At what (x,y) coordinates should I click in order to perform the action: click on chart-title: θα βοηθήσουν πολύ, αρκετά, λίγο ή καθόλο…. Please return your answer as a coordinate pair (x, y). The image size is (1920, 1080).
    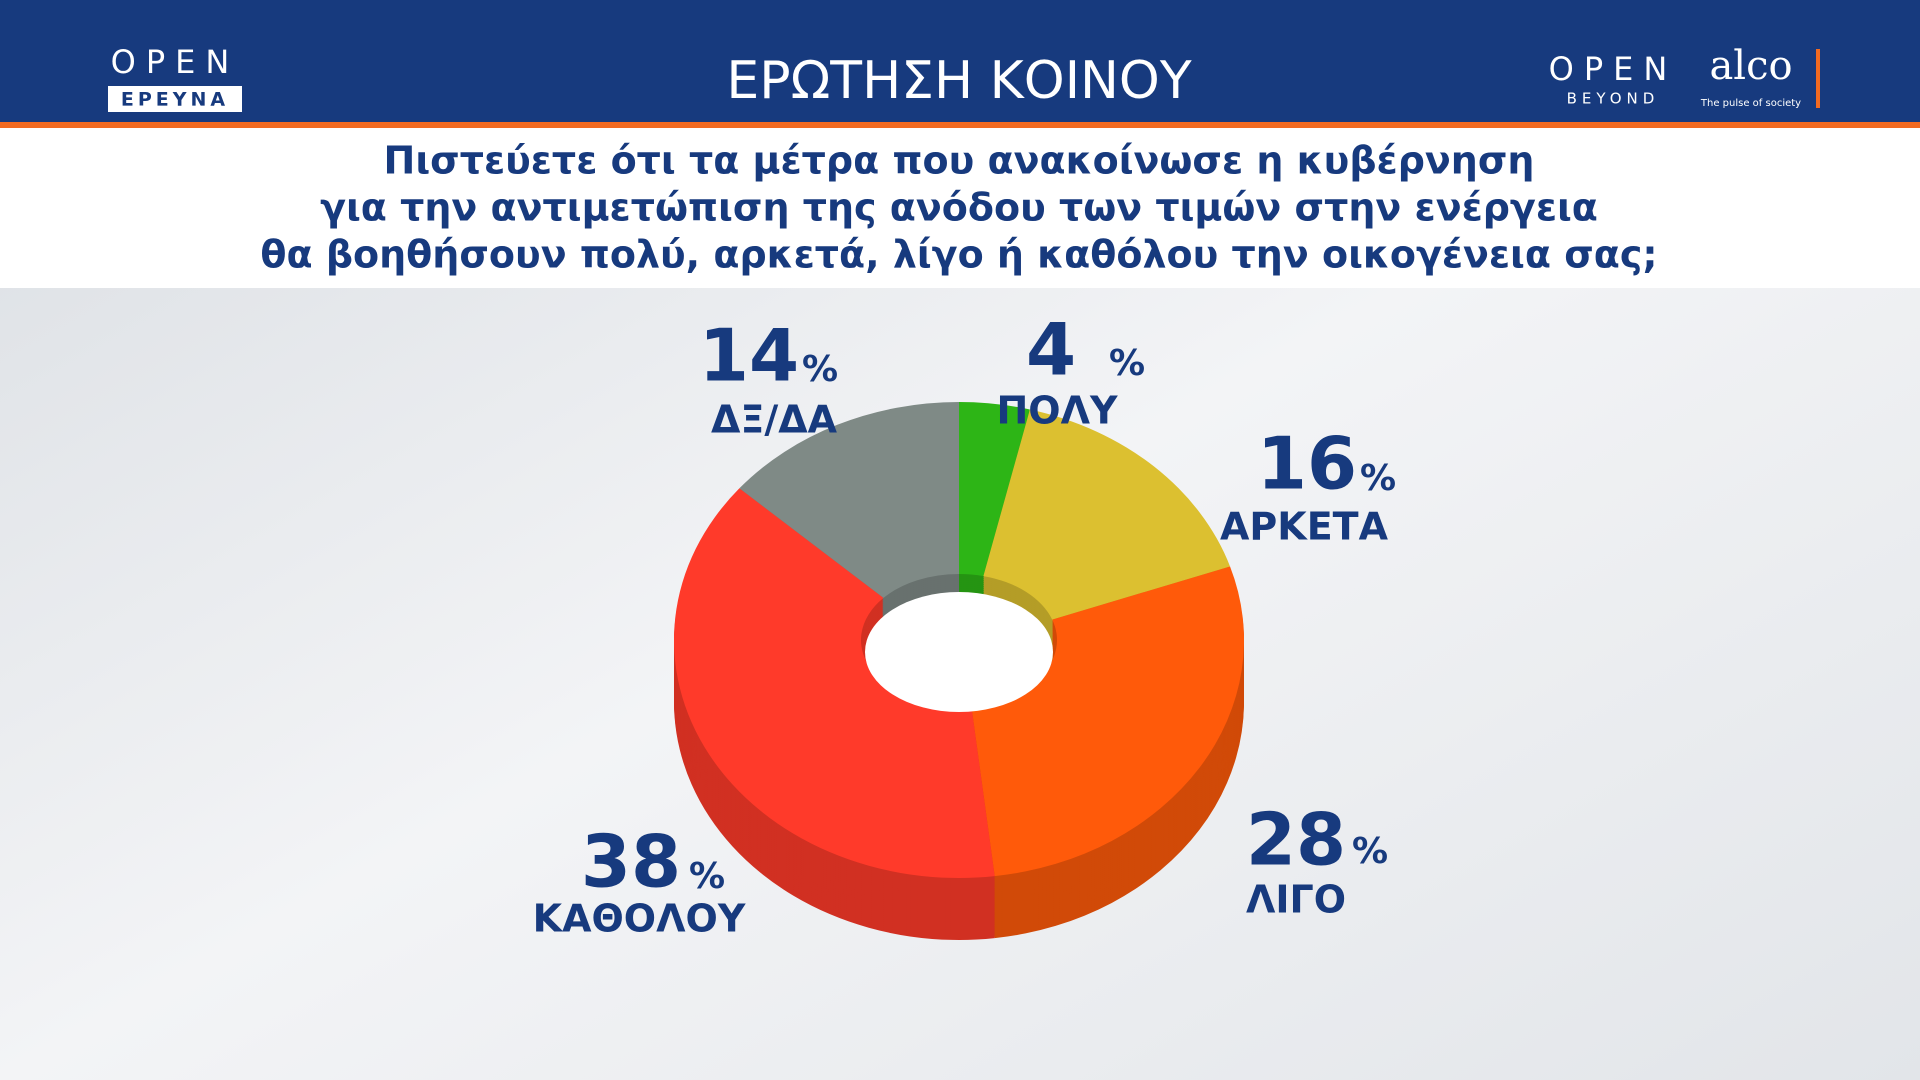
    Looking at the image, I should click on (958, 255).